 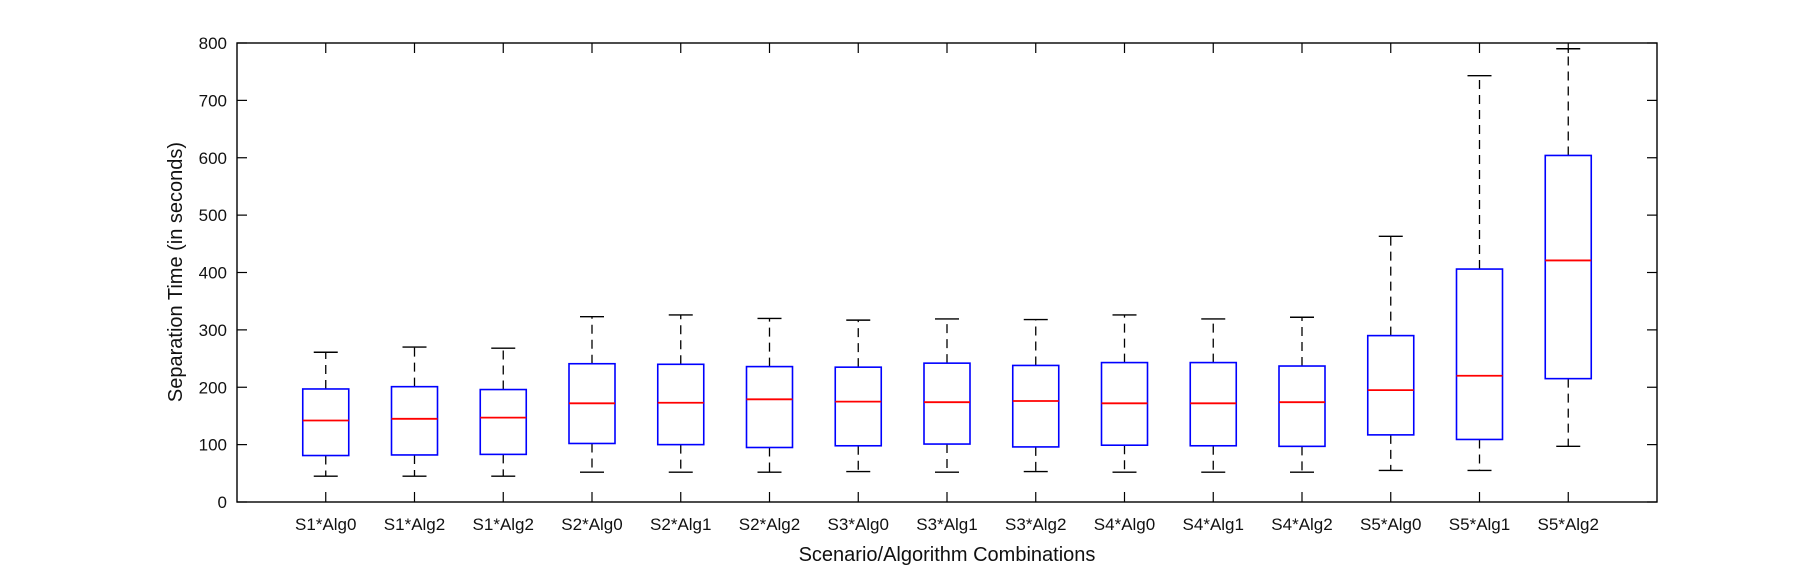 What do you see at coordinates (1124, 524) in the screenshot?
I see `x-tick-label: S4*Alg0` at bounding box center [1124, 524].